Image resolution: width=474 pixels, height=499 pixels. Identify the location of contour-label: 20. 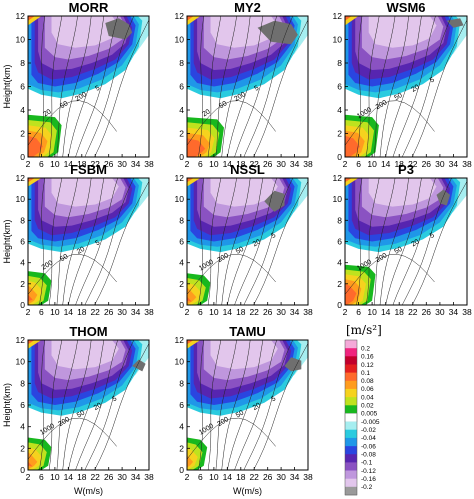
(415, 89).